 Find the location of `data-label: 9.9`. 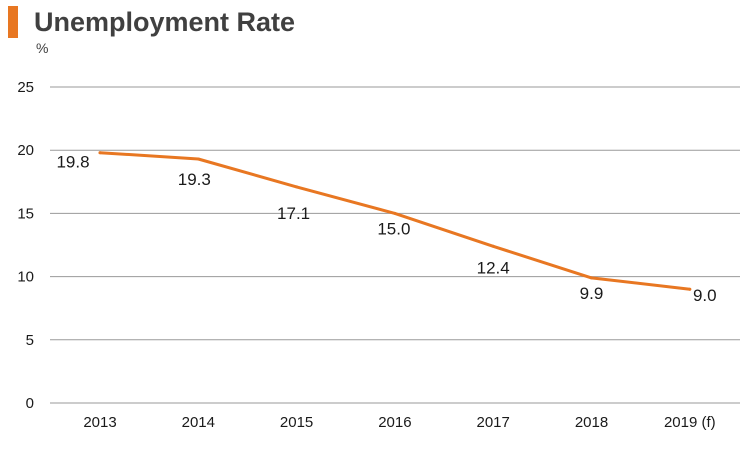

data-label: 9.9 is located at coordinates (592, 293).